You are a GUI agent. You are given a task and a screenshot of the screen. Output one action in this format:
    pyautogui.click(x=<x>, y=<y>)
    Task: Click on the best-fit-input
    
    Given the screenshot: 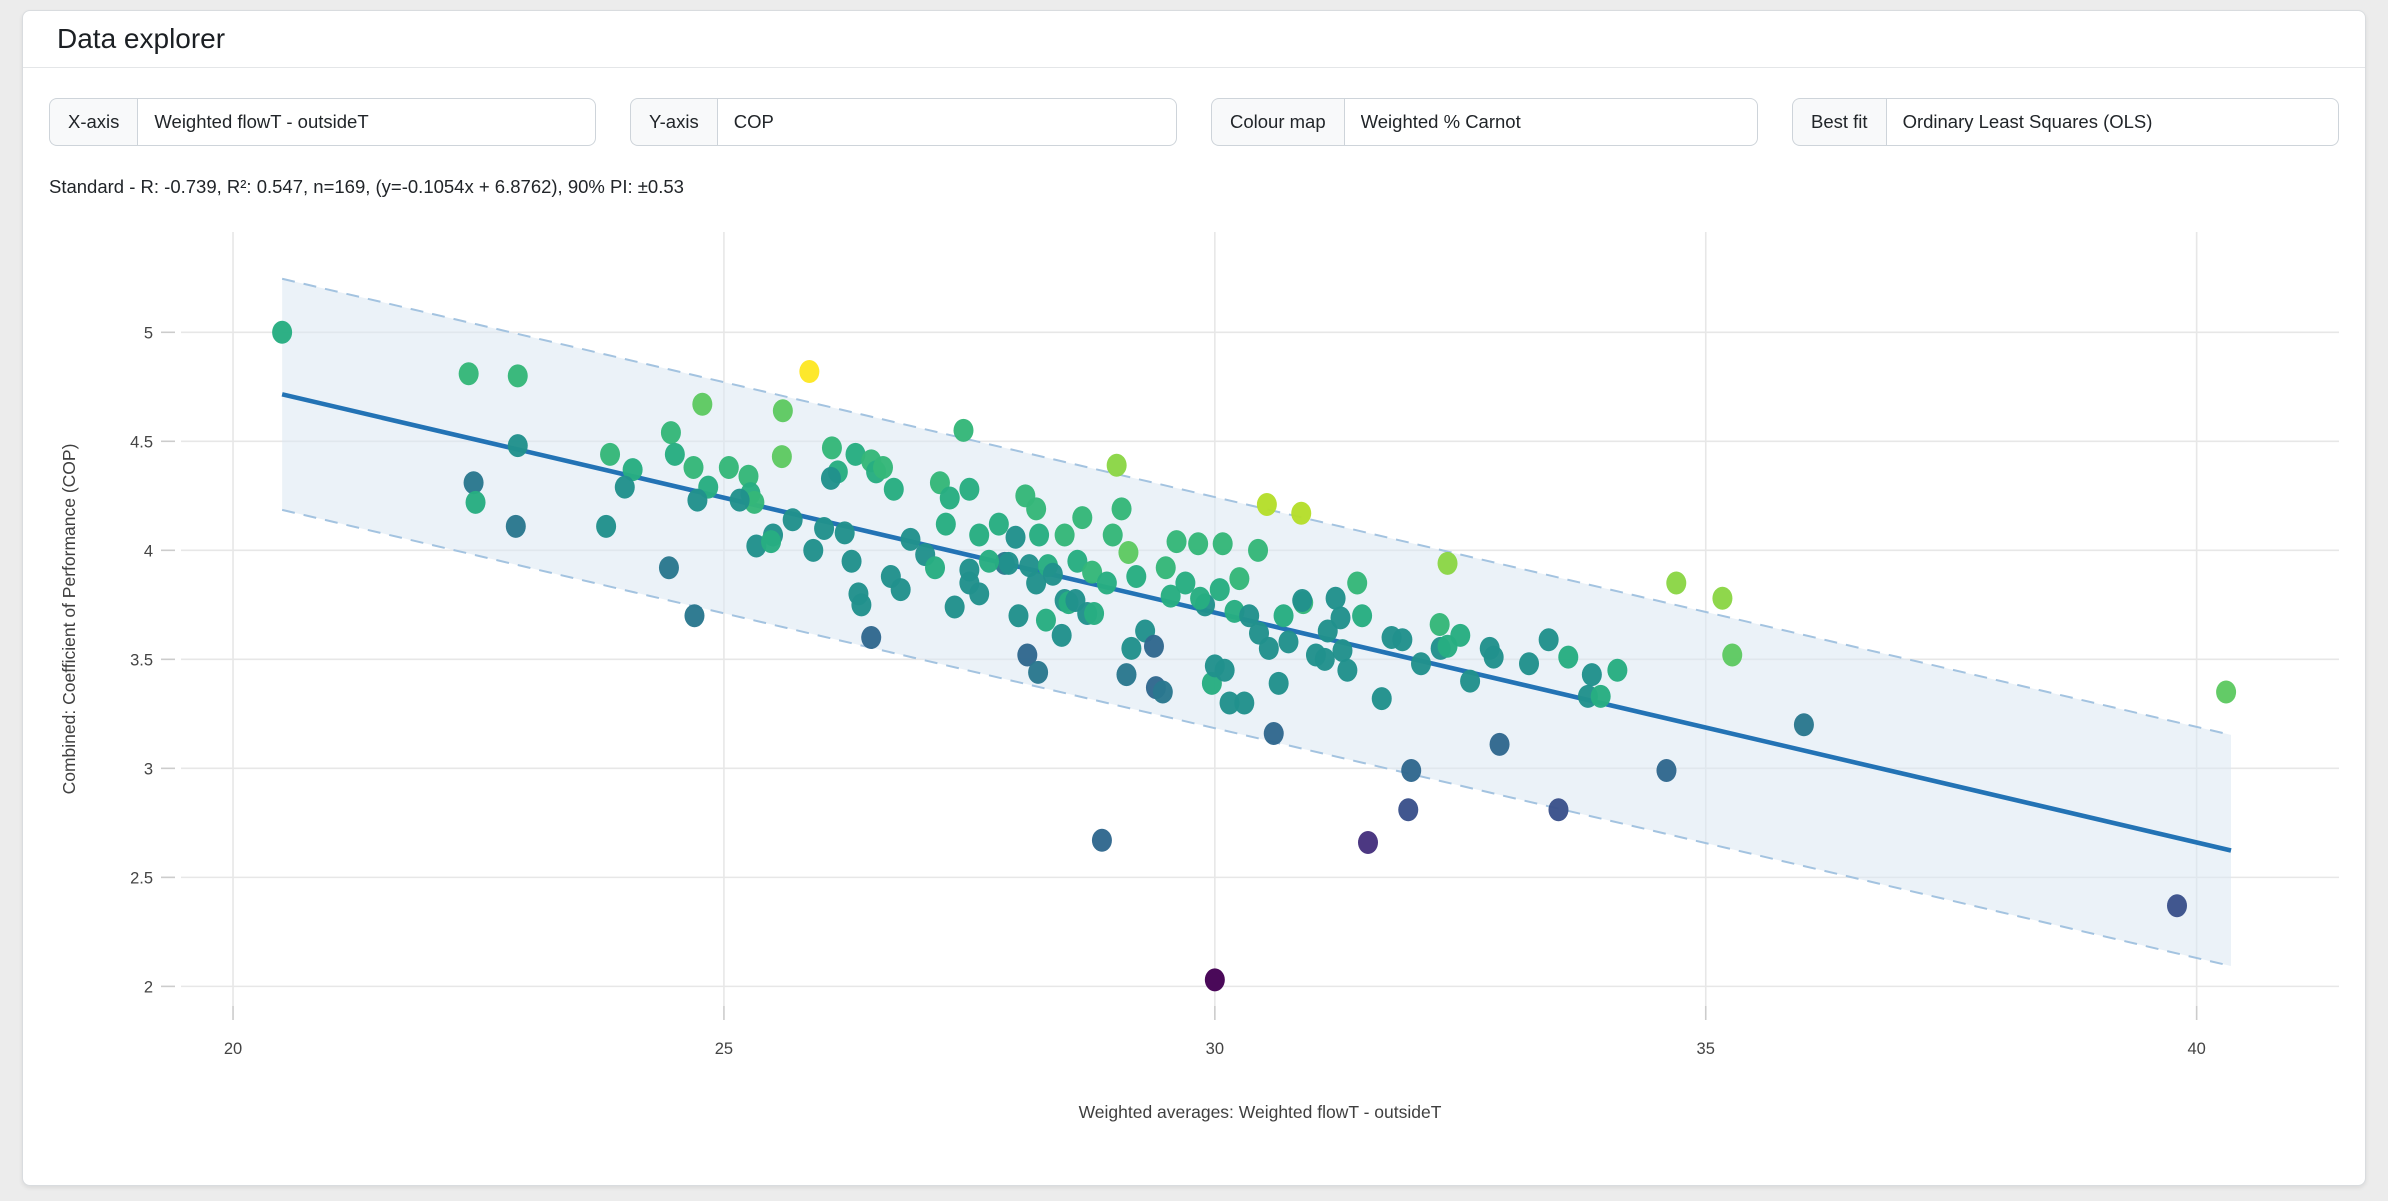 What is the action you would take?
    pyautogui.click(x=2112, y=122)
    